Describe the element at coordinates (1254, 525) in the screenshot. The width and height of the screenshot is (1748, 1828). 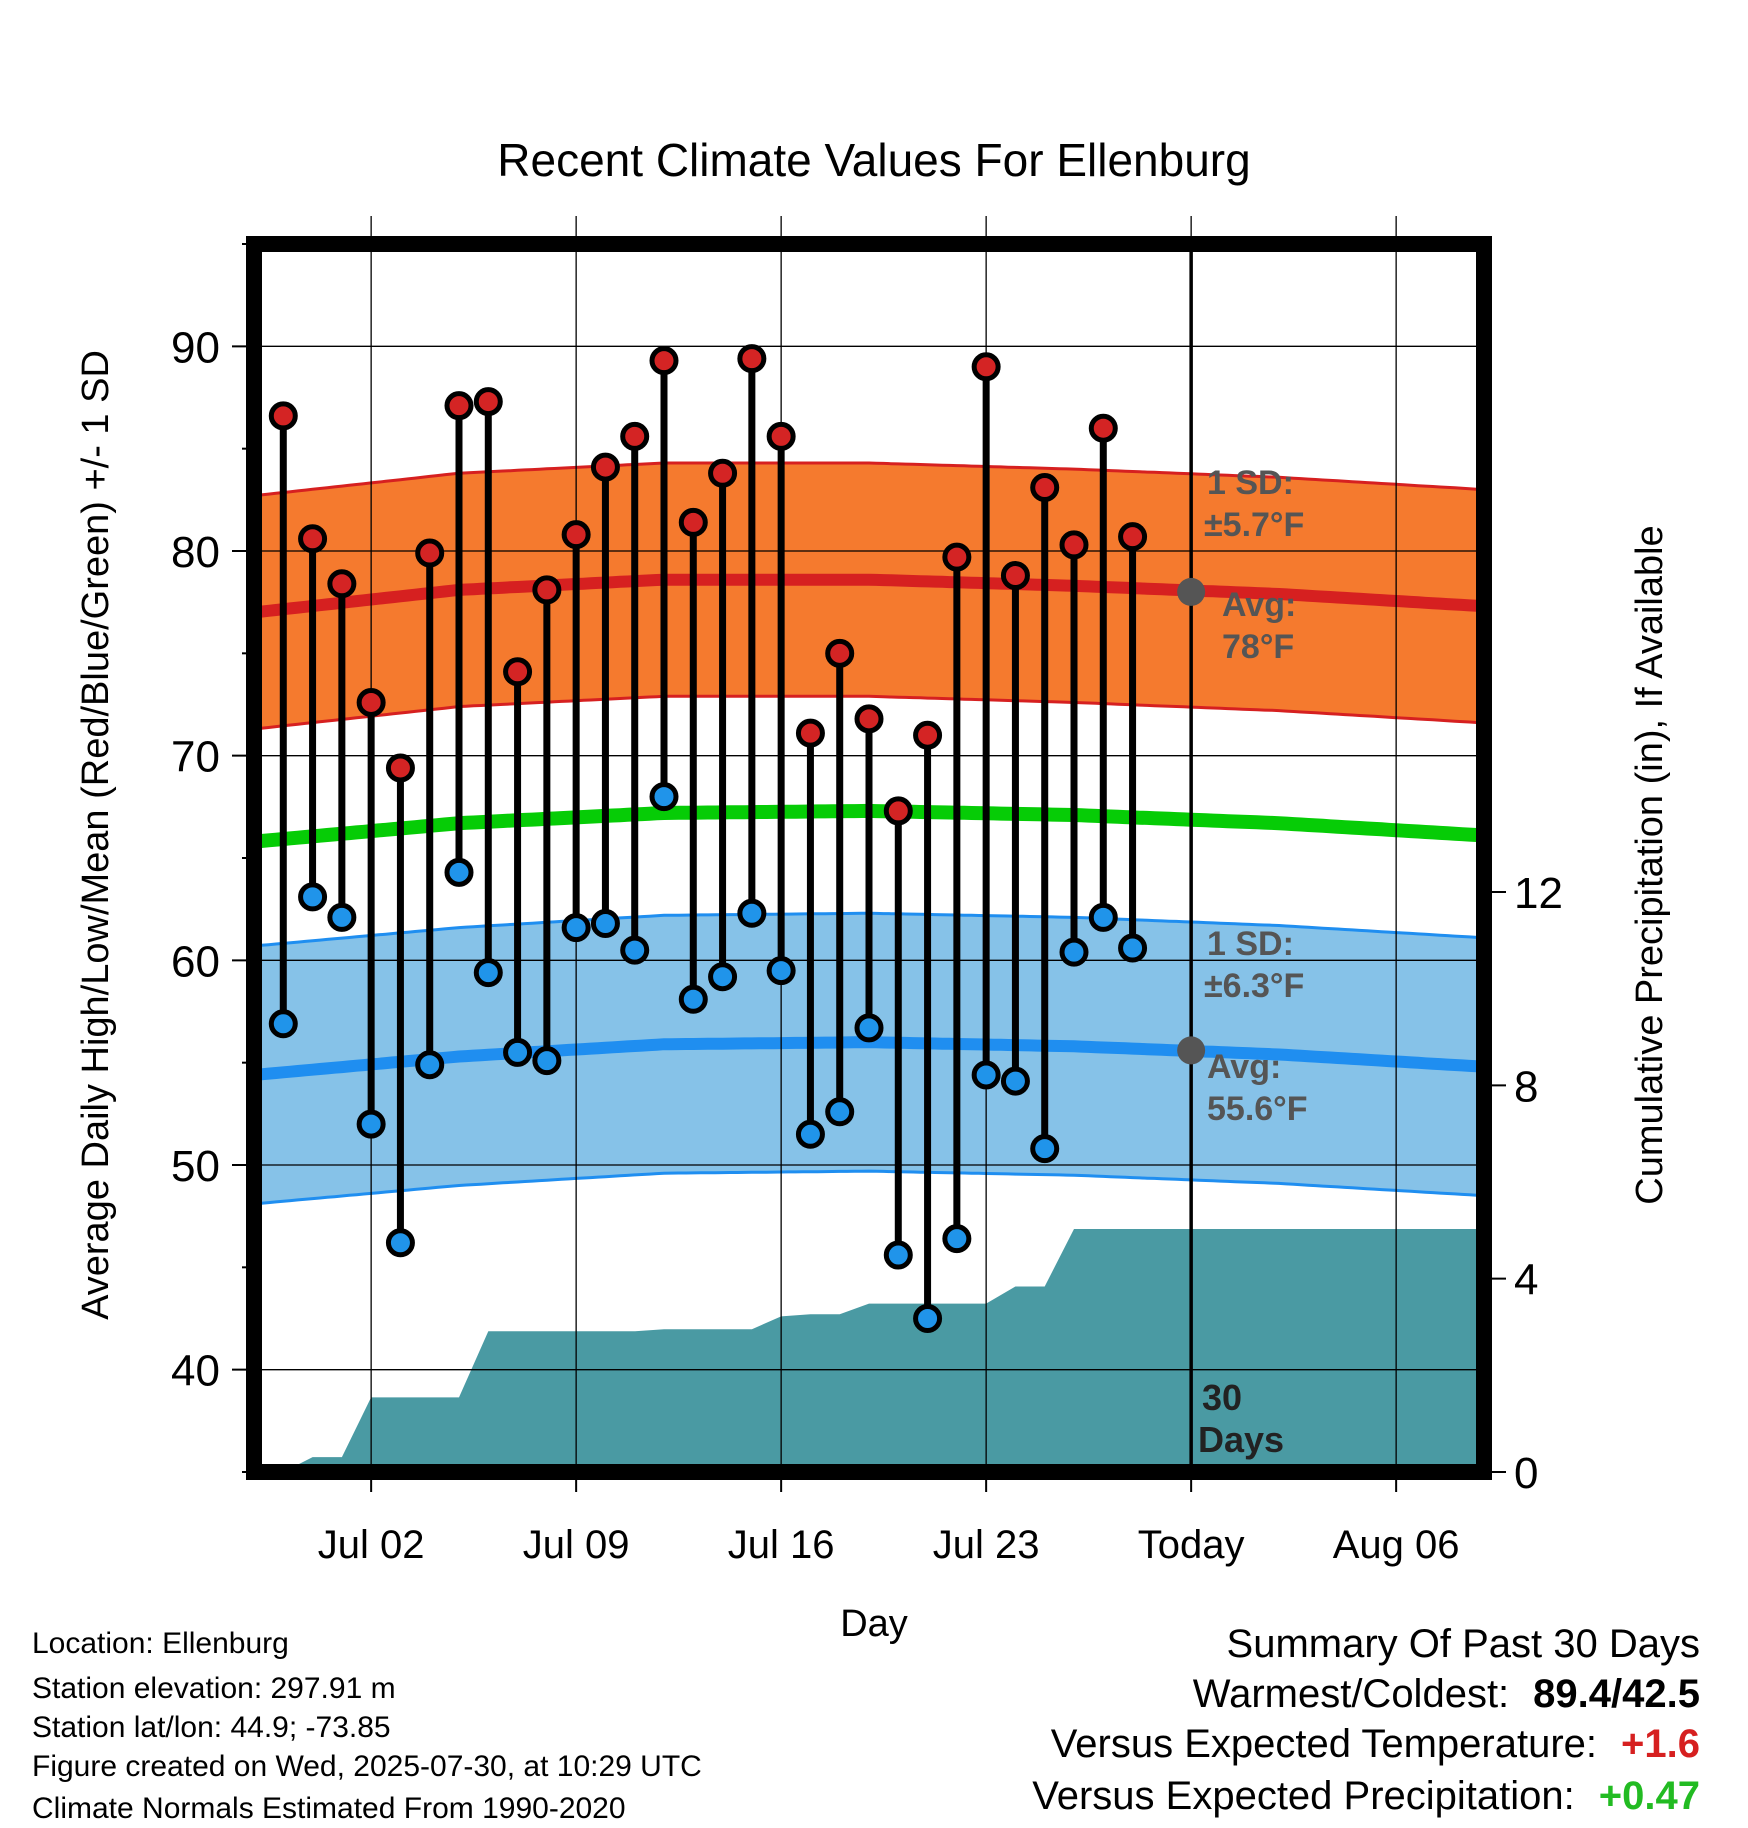
I see `high-sd-value: ±5.7°F` at that location.